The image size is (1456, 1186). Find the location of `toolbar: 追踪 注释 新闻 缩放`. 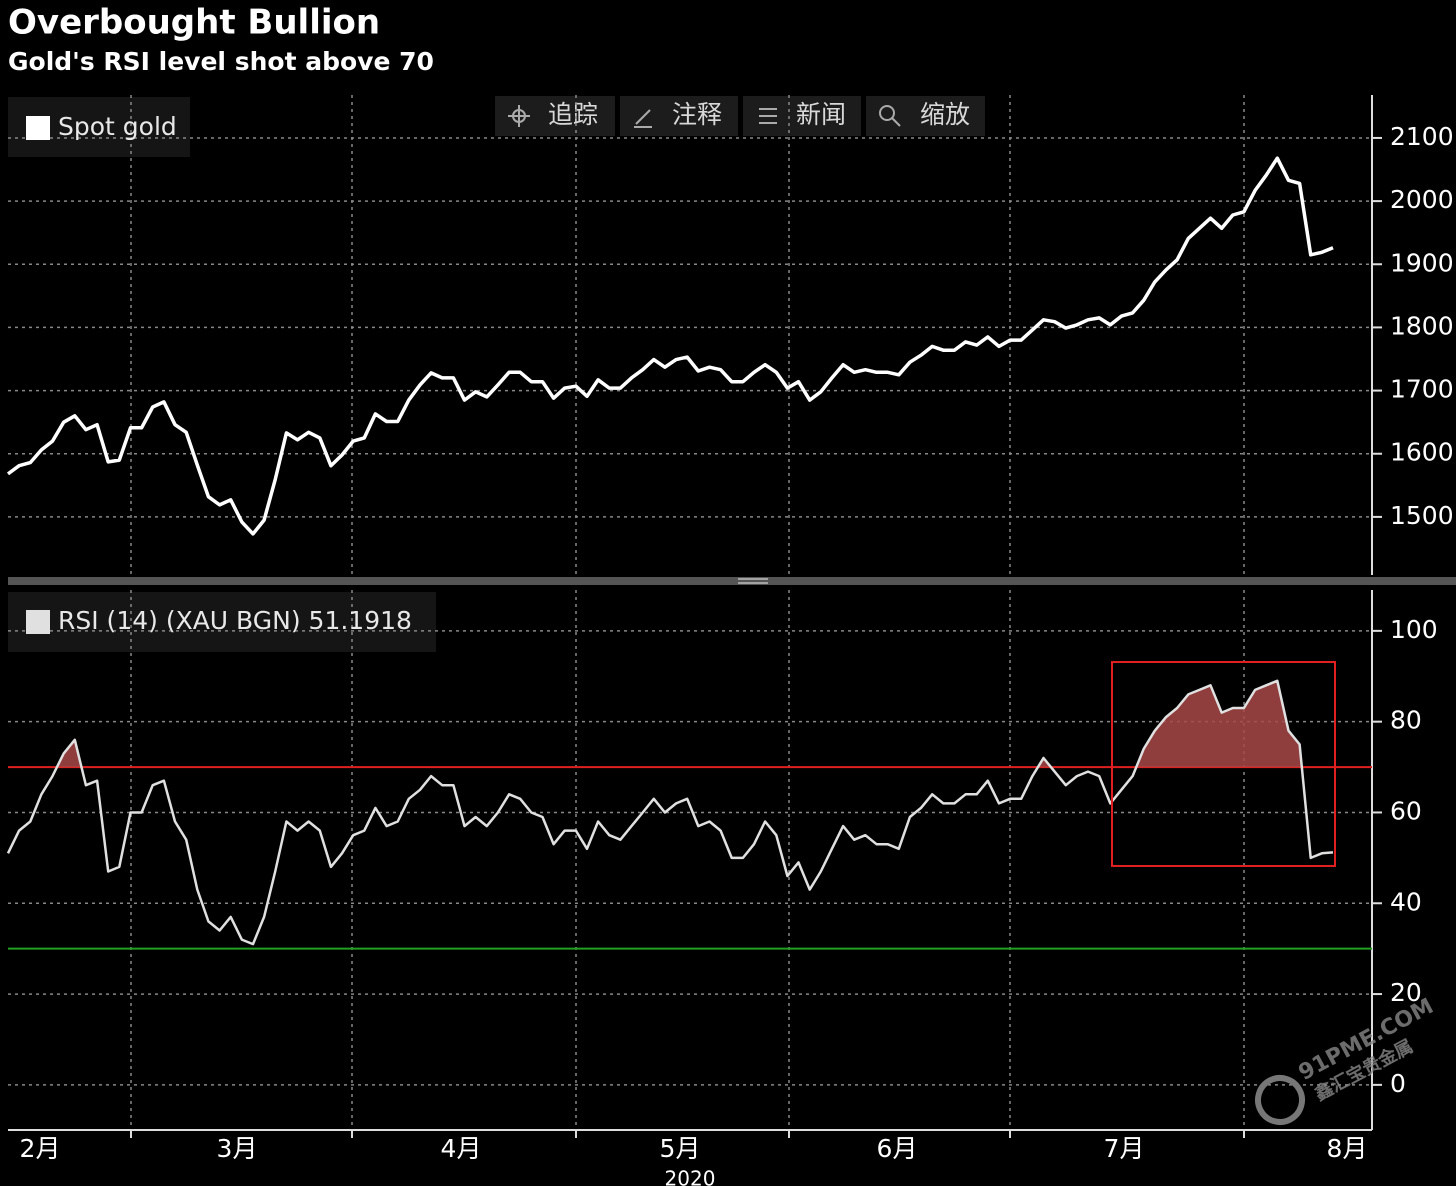

toolbar: 追踪 注释 新闻 缩放 is located at coordinates (740, 116).